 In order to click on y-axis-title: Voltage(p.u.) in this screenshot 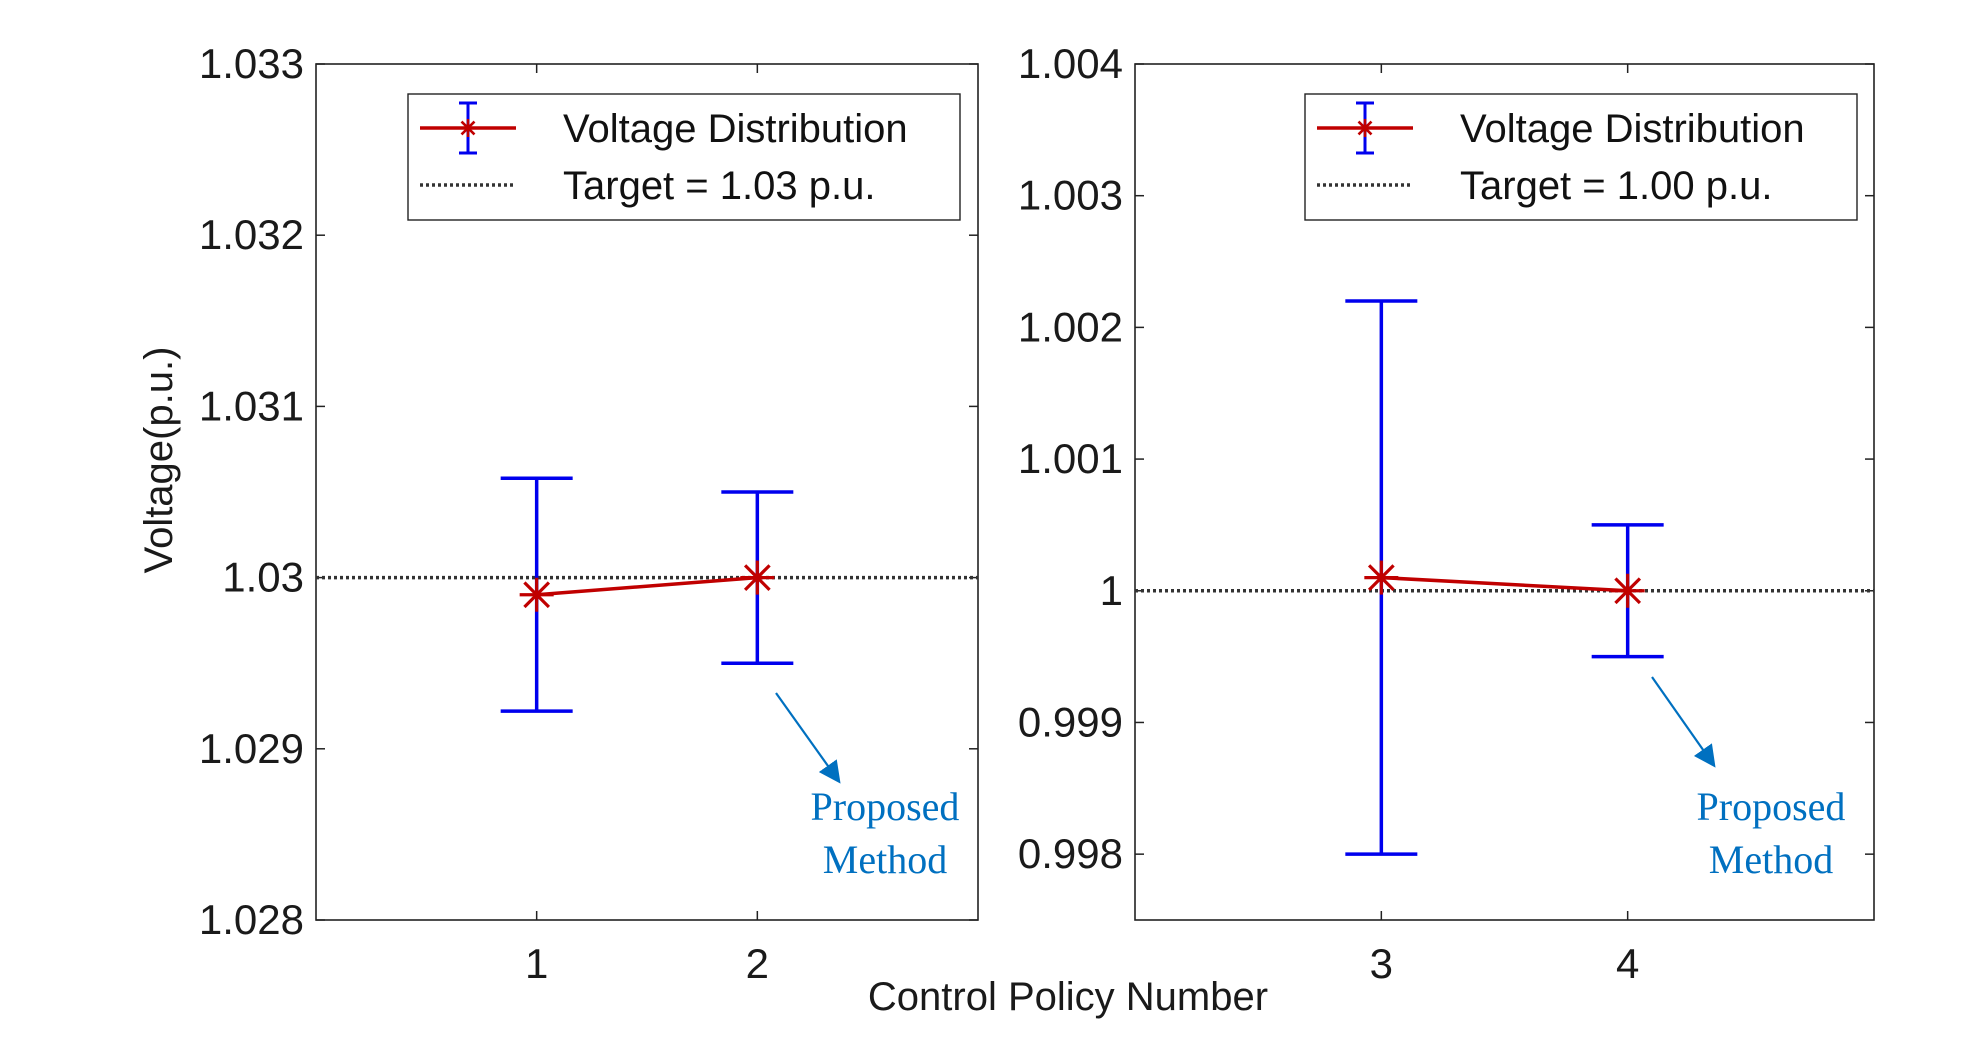, I will do `click(159, 460)`.